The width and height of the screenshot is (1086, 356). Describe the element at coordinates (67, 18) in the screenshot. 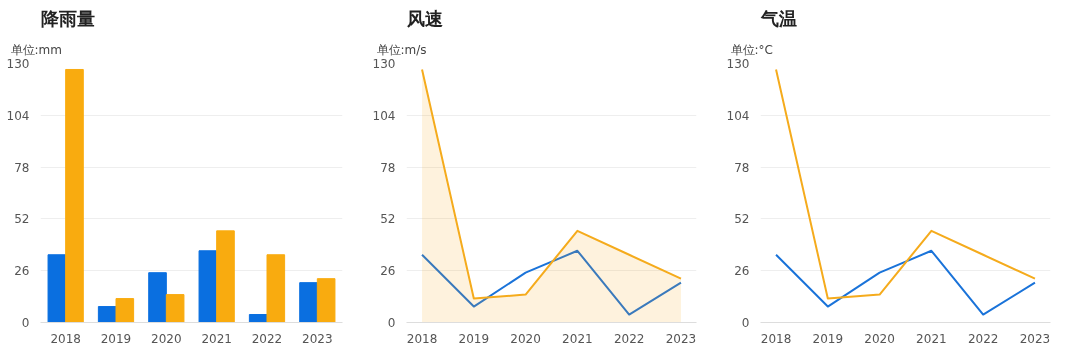

I see `chart-title: 降雨量` at that location.